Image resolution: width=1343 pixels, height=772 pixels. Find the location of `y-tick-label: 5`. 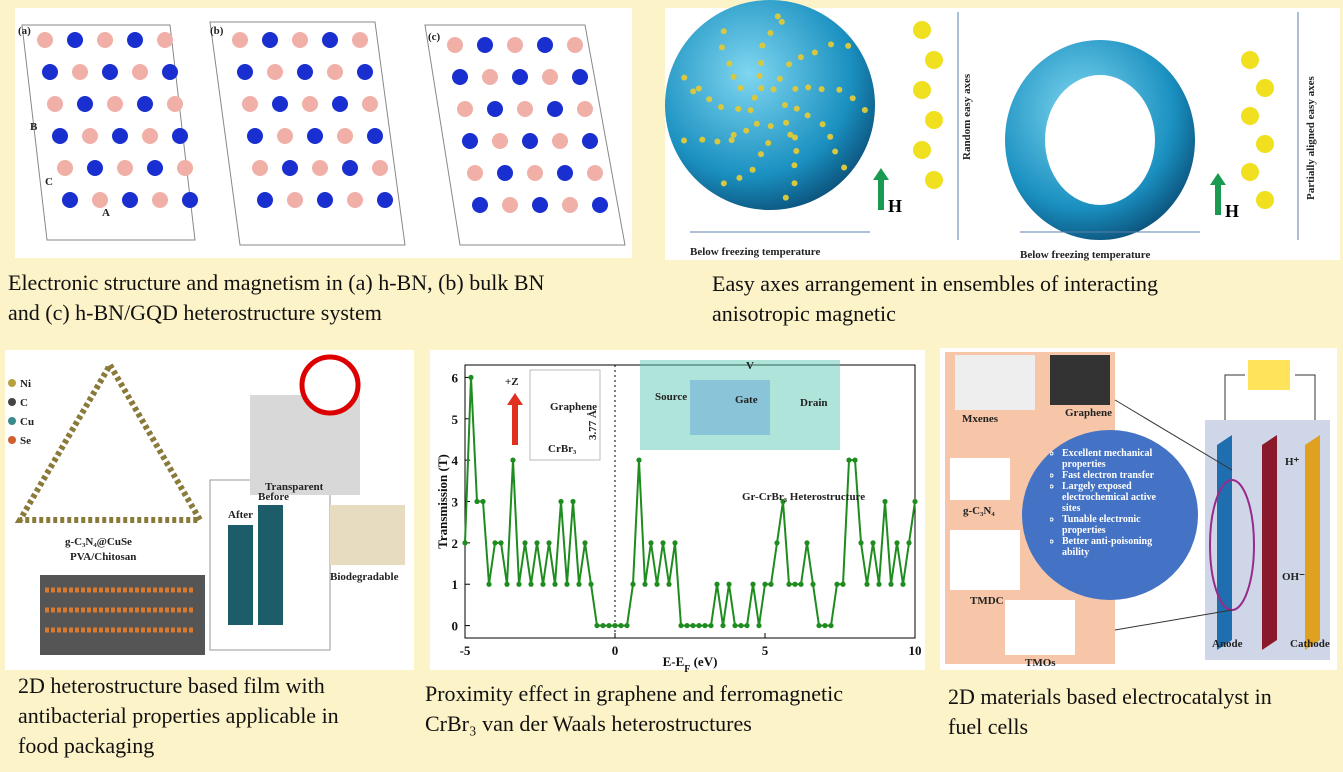

y-tick-label: 5 is located at coordinates (455, 419).